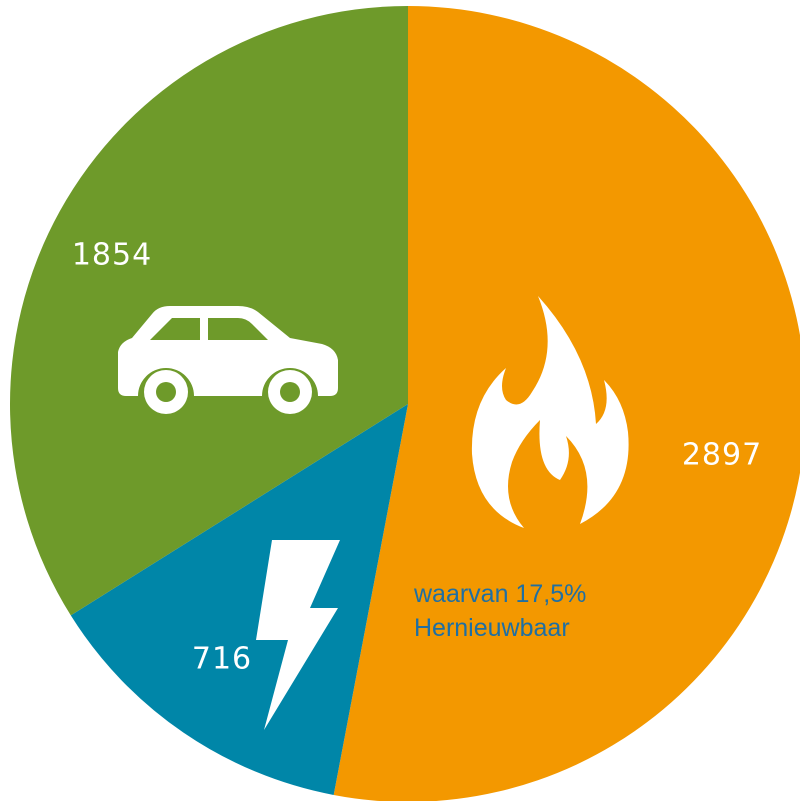 The height and width of the screenshot is (801, 800). Describe the element at coordinates (722, 455) in the screenshot. I see `value-label: 2897` at that location.